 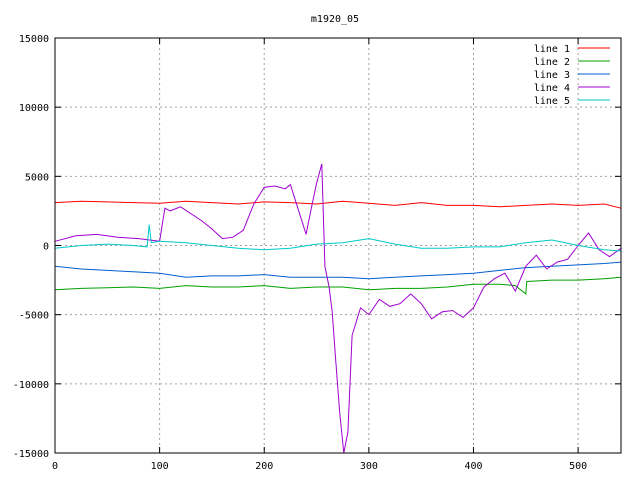 I want to click on y-tick-label: 0, so click(x=46, y=247).